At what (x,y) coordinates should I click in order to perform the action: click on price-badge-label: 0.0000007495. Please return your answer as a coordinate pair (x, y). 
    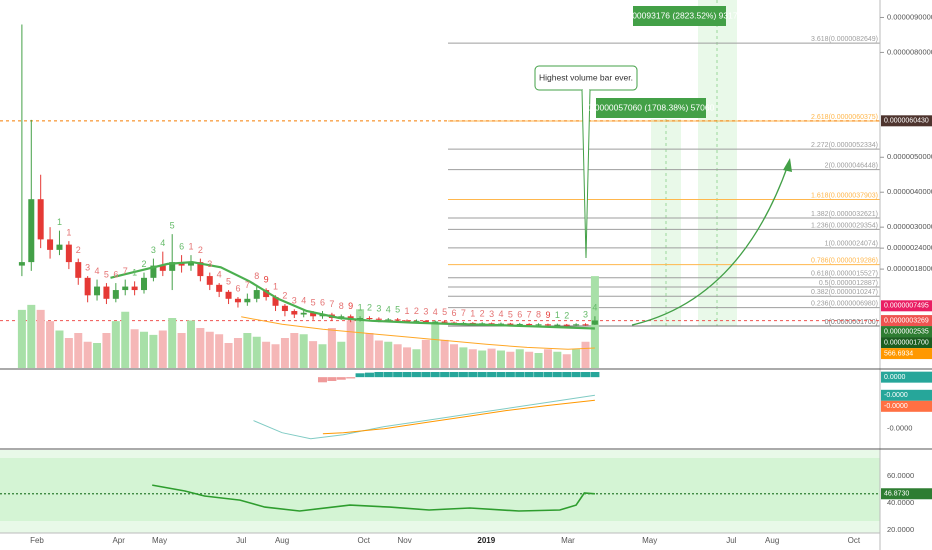
    Looking at the image, I should click on (906, 306).